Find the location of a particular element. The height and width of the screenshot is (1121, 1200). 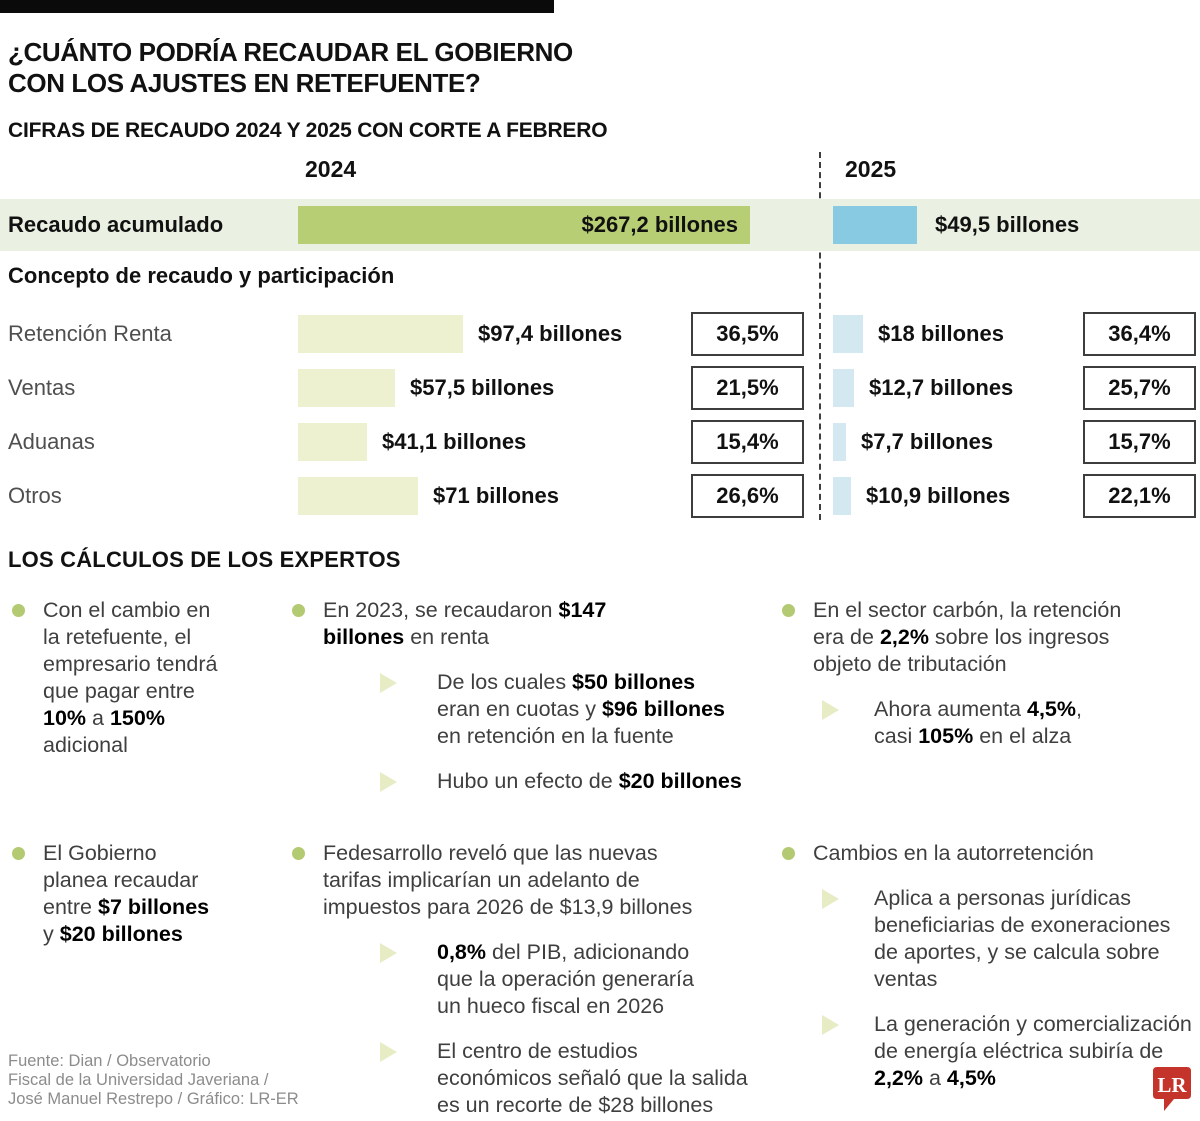

value-2024: $41,1 billones is located at coordinates (454, 441).